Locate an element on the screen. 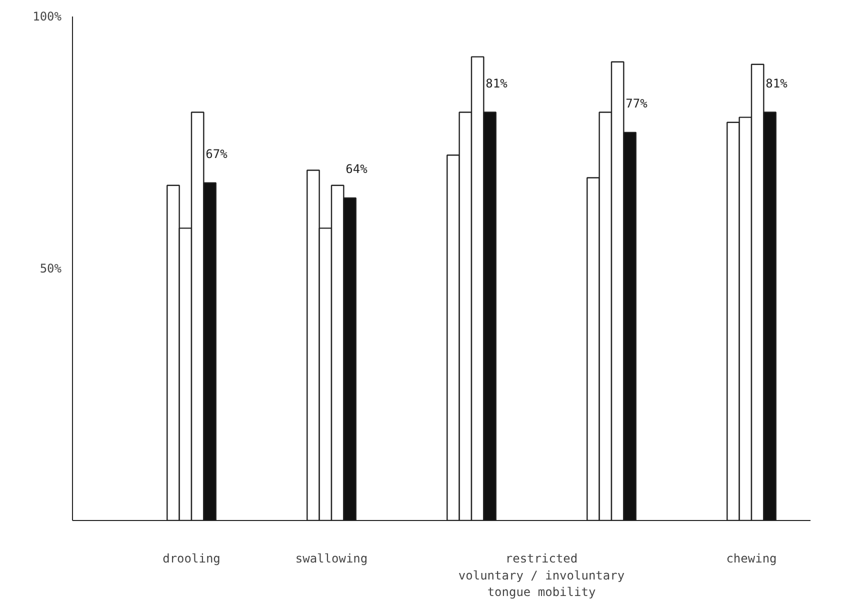  x-tick-label: drooling is located at coordinates (191, 559).